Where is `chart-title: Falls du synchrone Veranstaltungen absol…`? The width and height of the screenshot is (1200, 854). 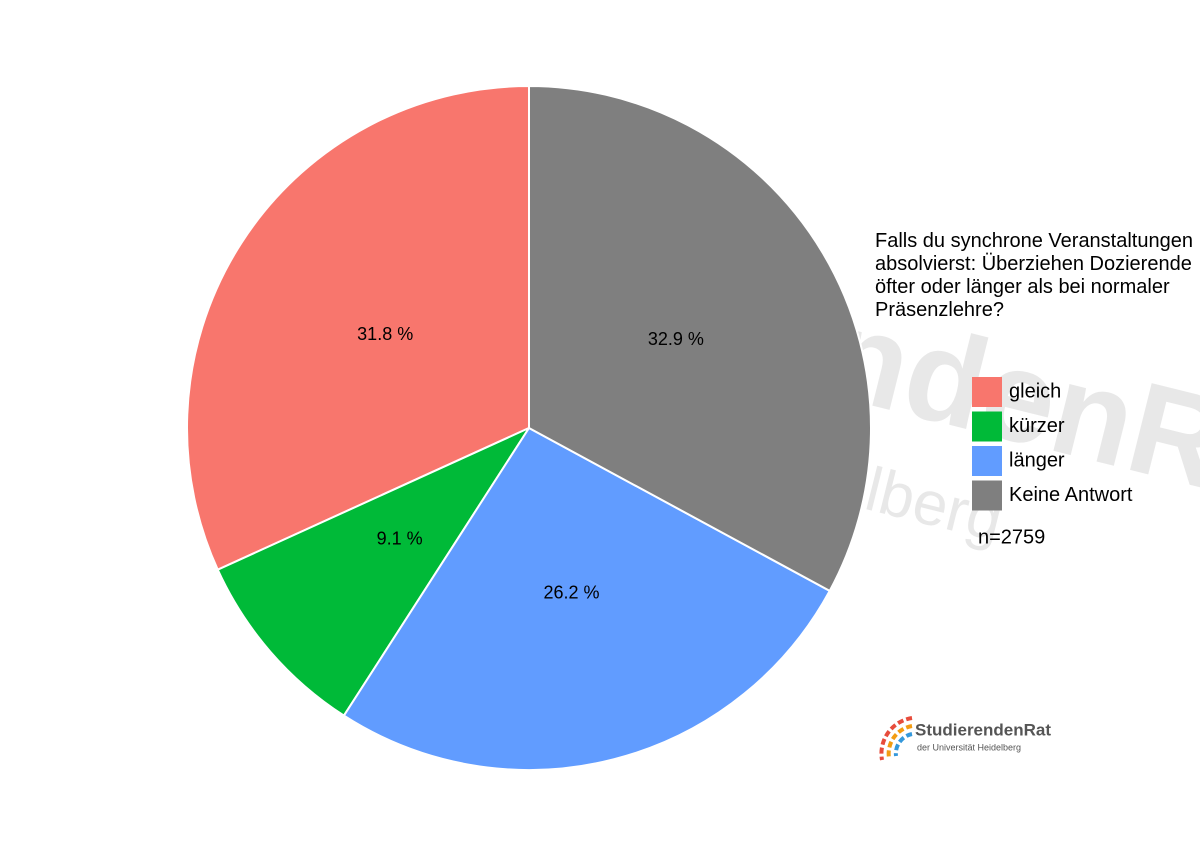 chart-title: Falls du synchrone Veranstaltungen absol… is located at coordinates (1034, 275).